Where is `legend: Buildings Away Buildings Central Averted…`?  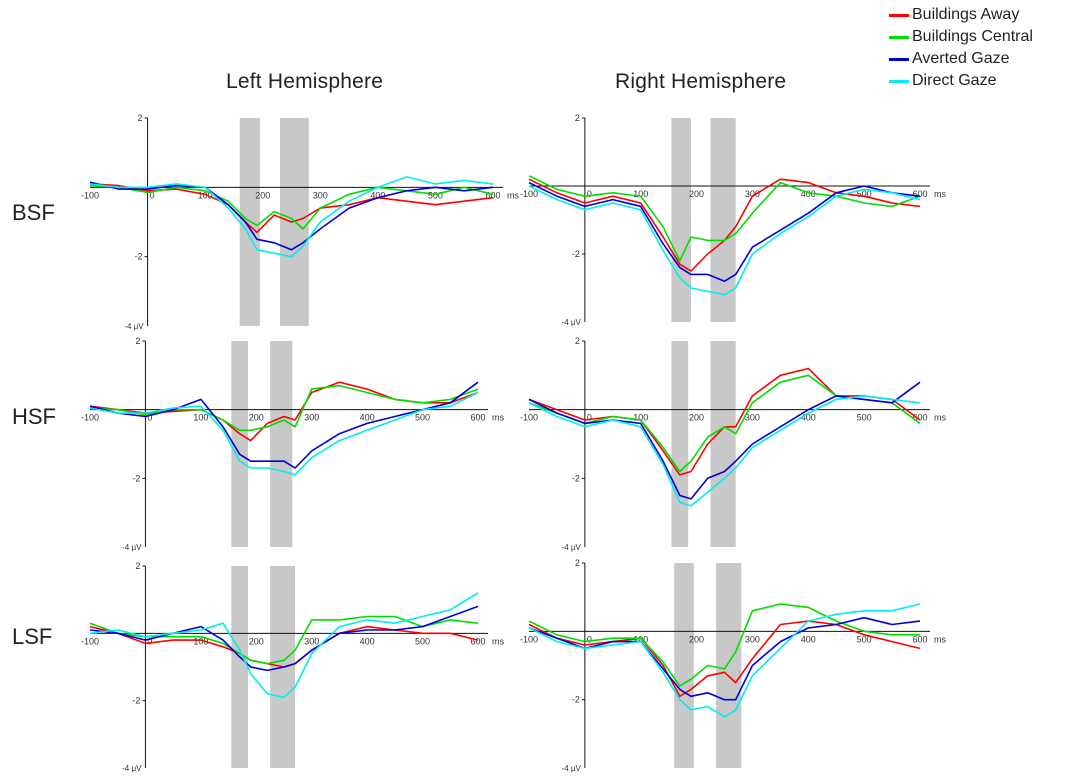 legend: Buildings Away Buildings Central Averted… is located at coordinates (961, 48).